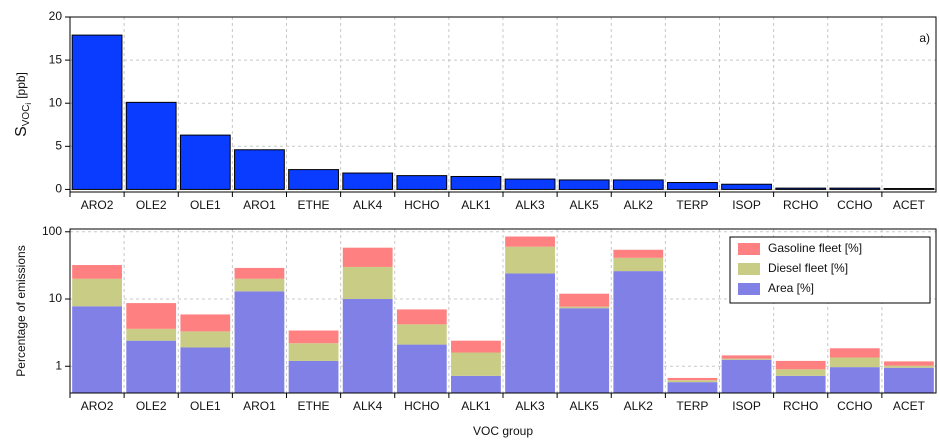 The width and height of the screenshot is (940, 441). What do you see at coordinates (21, 310) in the screenshot?
I see `y-axis-label: Percentage of emissions` at bounding box center [21, 310].